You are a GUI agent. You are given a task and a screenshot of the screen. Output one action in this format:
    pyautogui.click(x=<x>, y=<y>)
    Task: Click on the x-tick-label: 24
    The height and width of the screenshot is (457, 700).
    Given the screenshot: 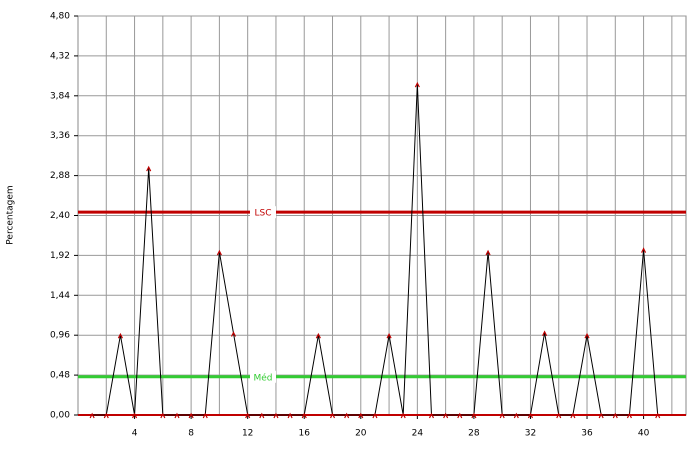 What is the action you would take?
    pyautogui.click(x=418, y=434)
    